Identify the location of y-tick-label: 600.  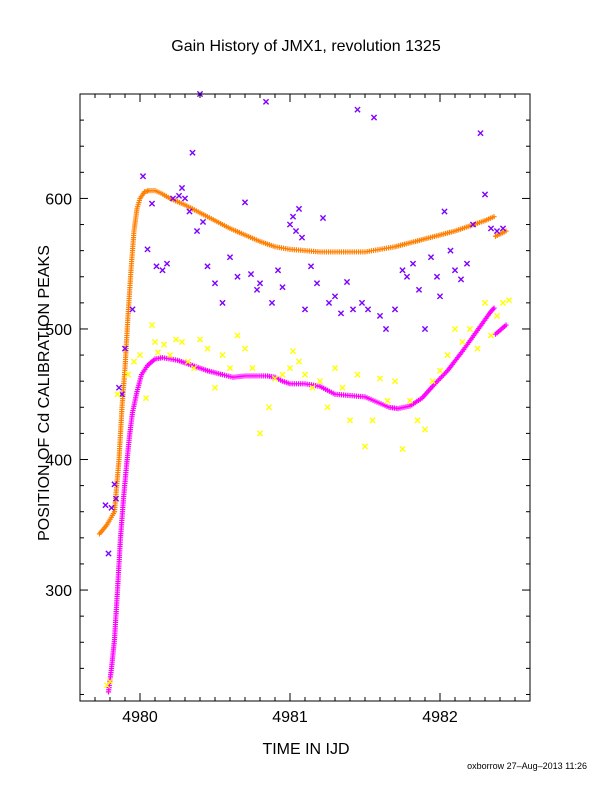
(58, 199).